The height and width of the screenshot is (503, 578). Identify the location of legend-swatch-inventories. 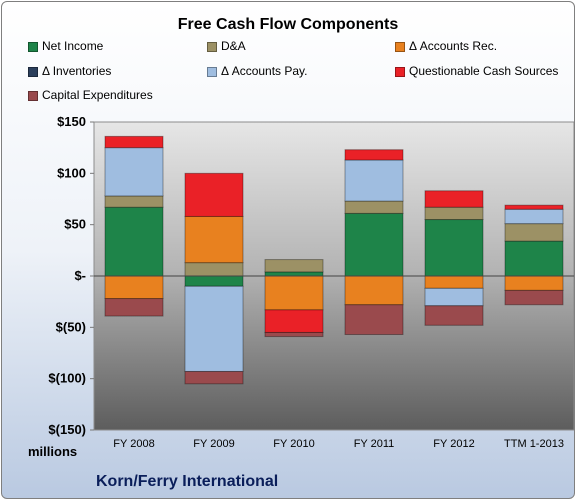
(33, 71).